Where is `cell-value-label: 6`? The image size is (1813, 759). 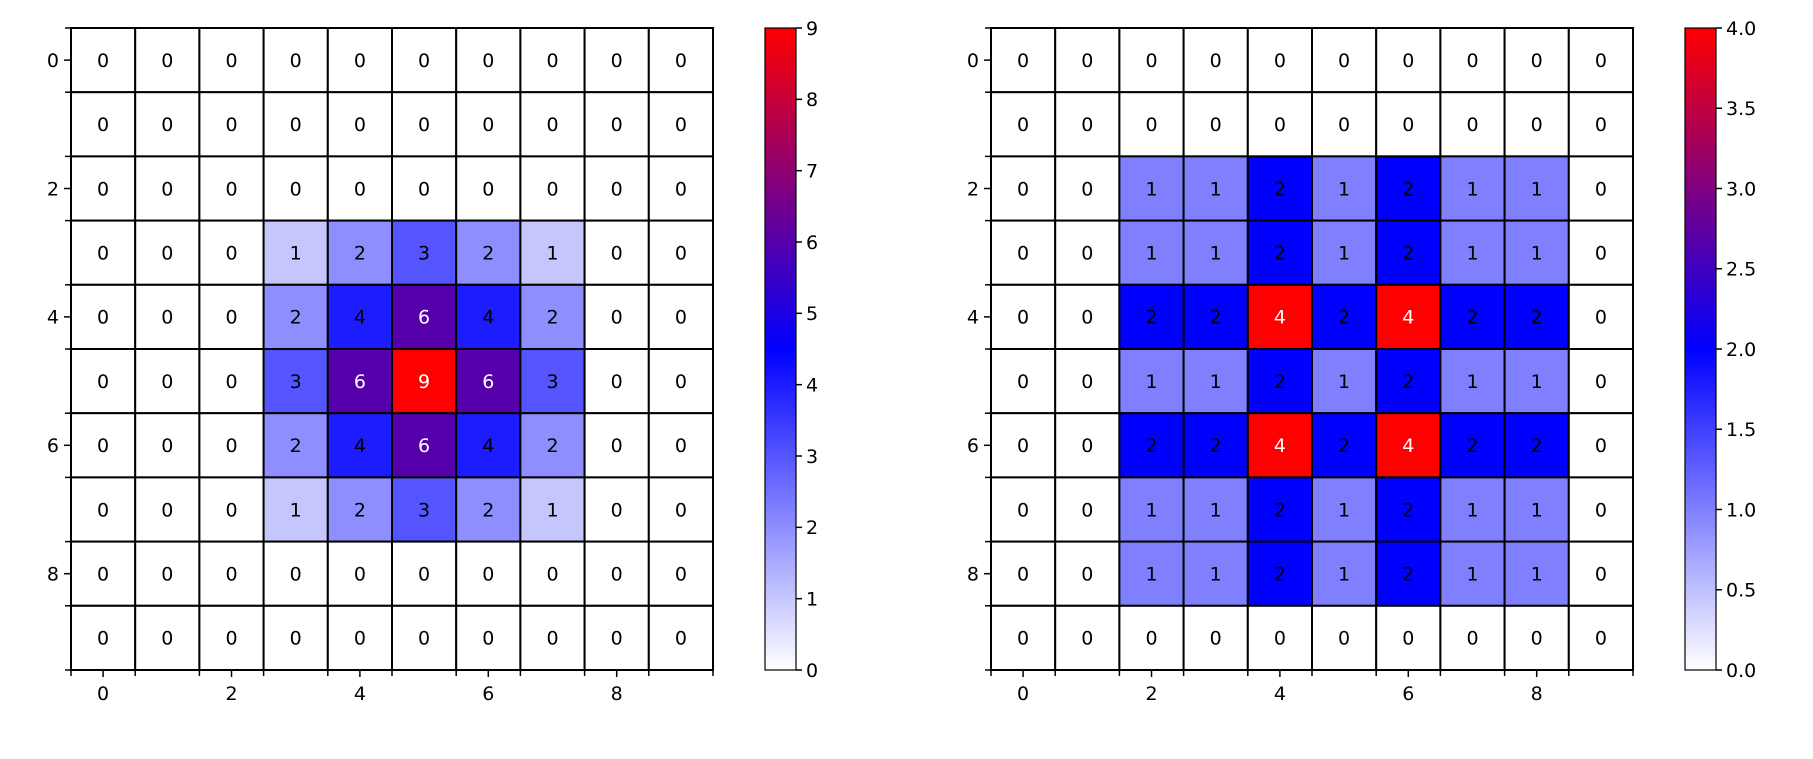 cell-value-label: 6 is located at coordinates (424, 446).